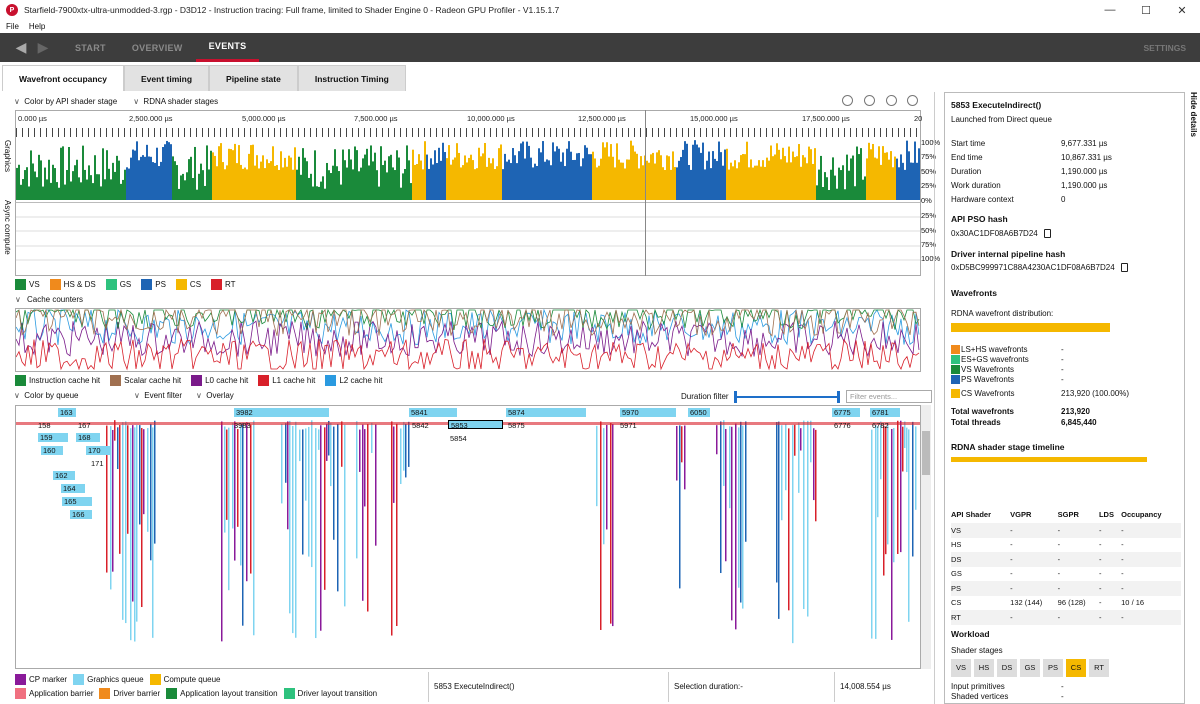 Image resolution: width=1200 pixels, height=704 pixels. What do you see at coordinates (468, 239) in the screenshot?
I see `async-compute-occupancy-graph` at bounding box center [468, 239].